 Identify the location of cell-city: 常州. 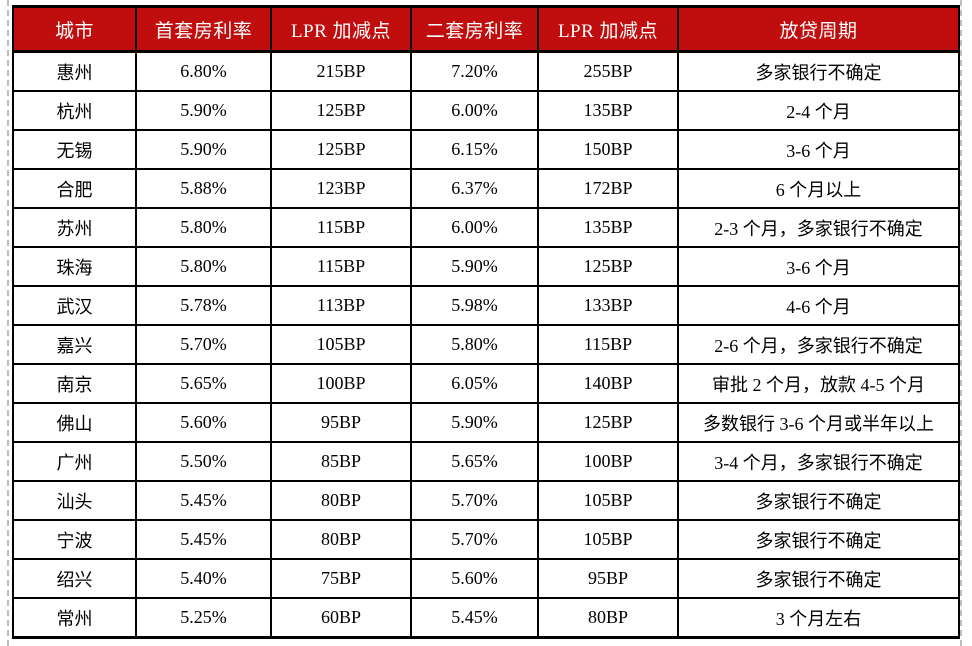
(74, 618).